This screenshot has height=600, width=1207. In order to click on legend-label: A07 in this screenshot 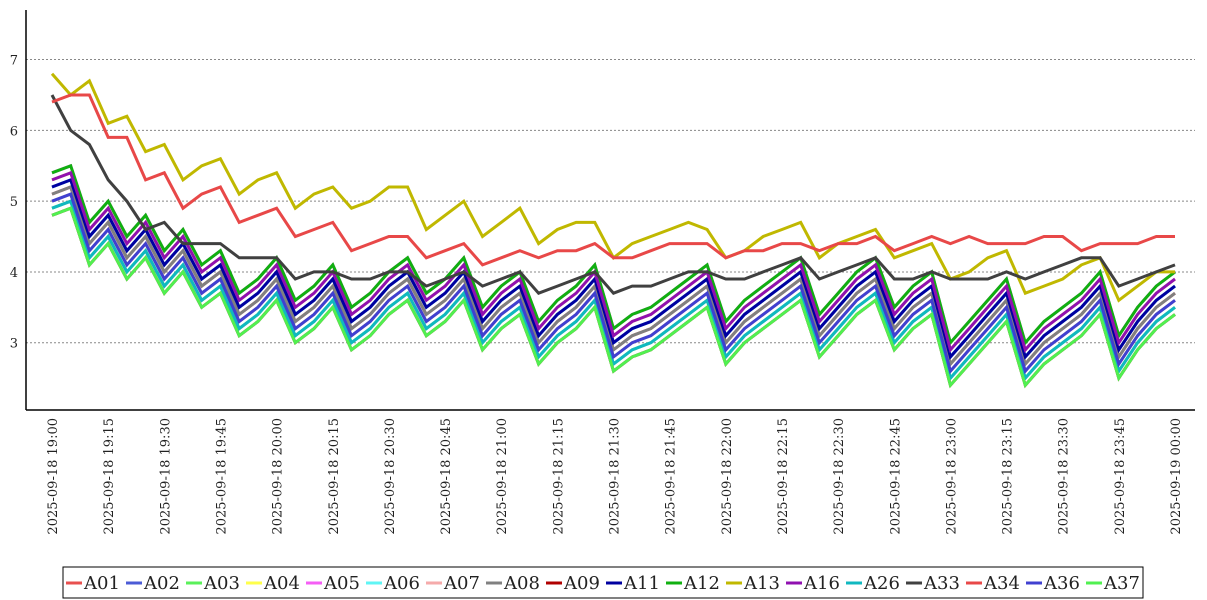, I will do `click(461, 583)`.